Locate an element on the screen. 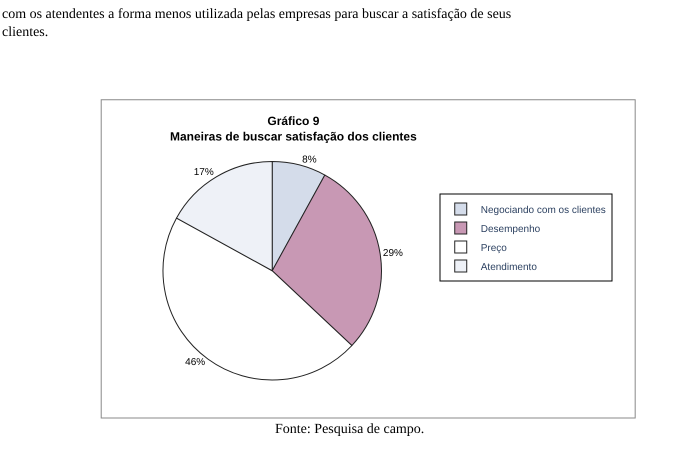  chart-title: Gráfico 9 Maneiras de buscar satisfação dos clientes is located at coordinates (294, 129).